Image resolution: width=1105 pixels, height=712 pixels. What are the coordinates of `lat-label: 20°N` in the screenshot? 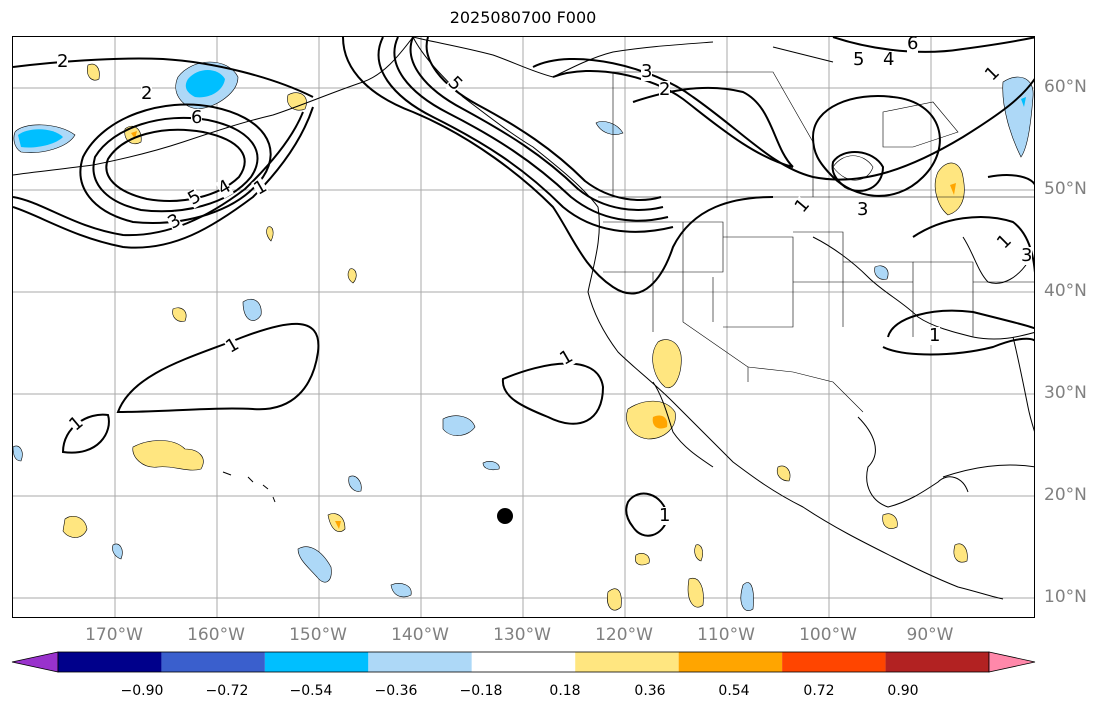 It's located at (1065, 495).